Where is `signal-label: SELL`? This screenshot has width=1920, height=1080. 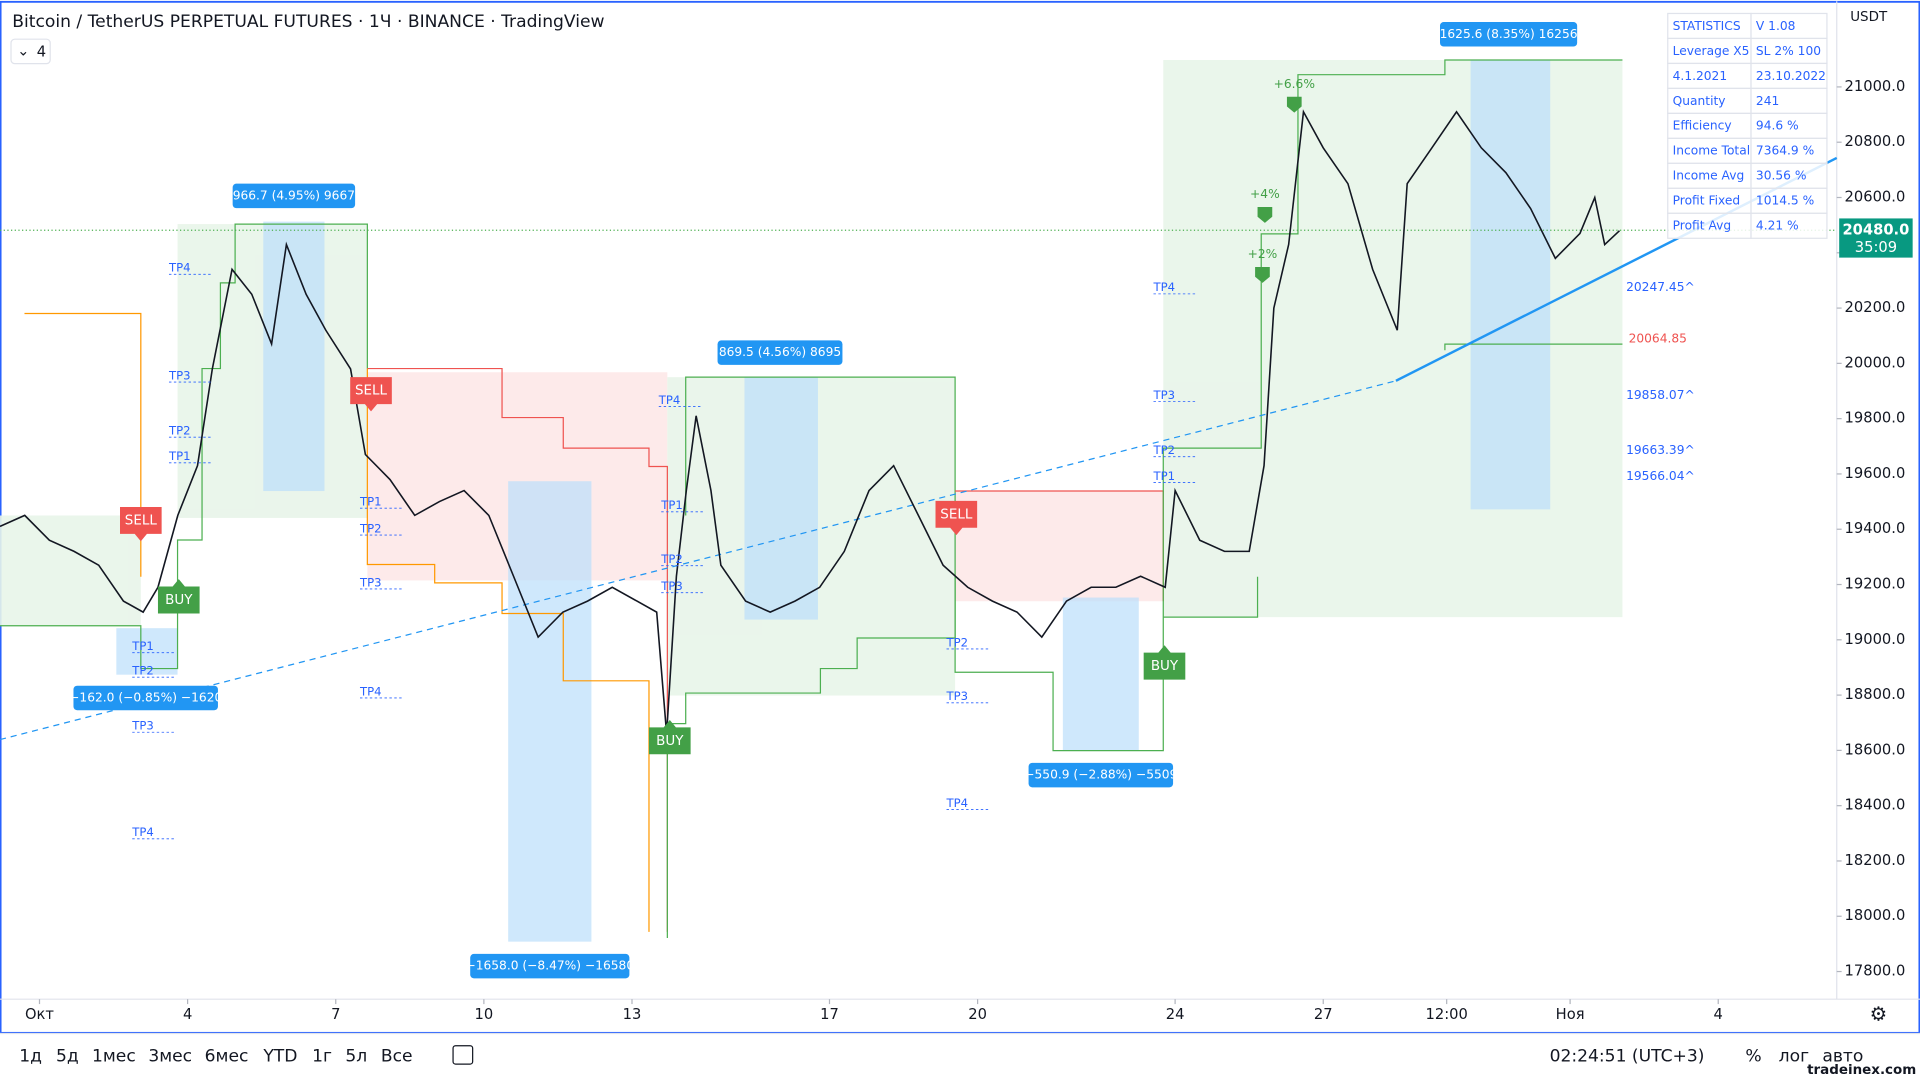
signal-label: SELL is located at coordinates (141, 520).